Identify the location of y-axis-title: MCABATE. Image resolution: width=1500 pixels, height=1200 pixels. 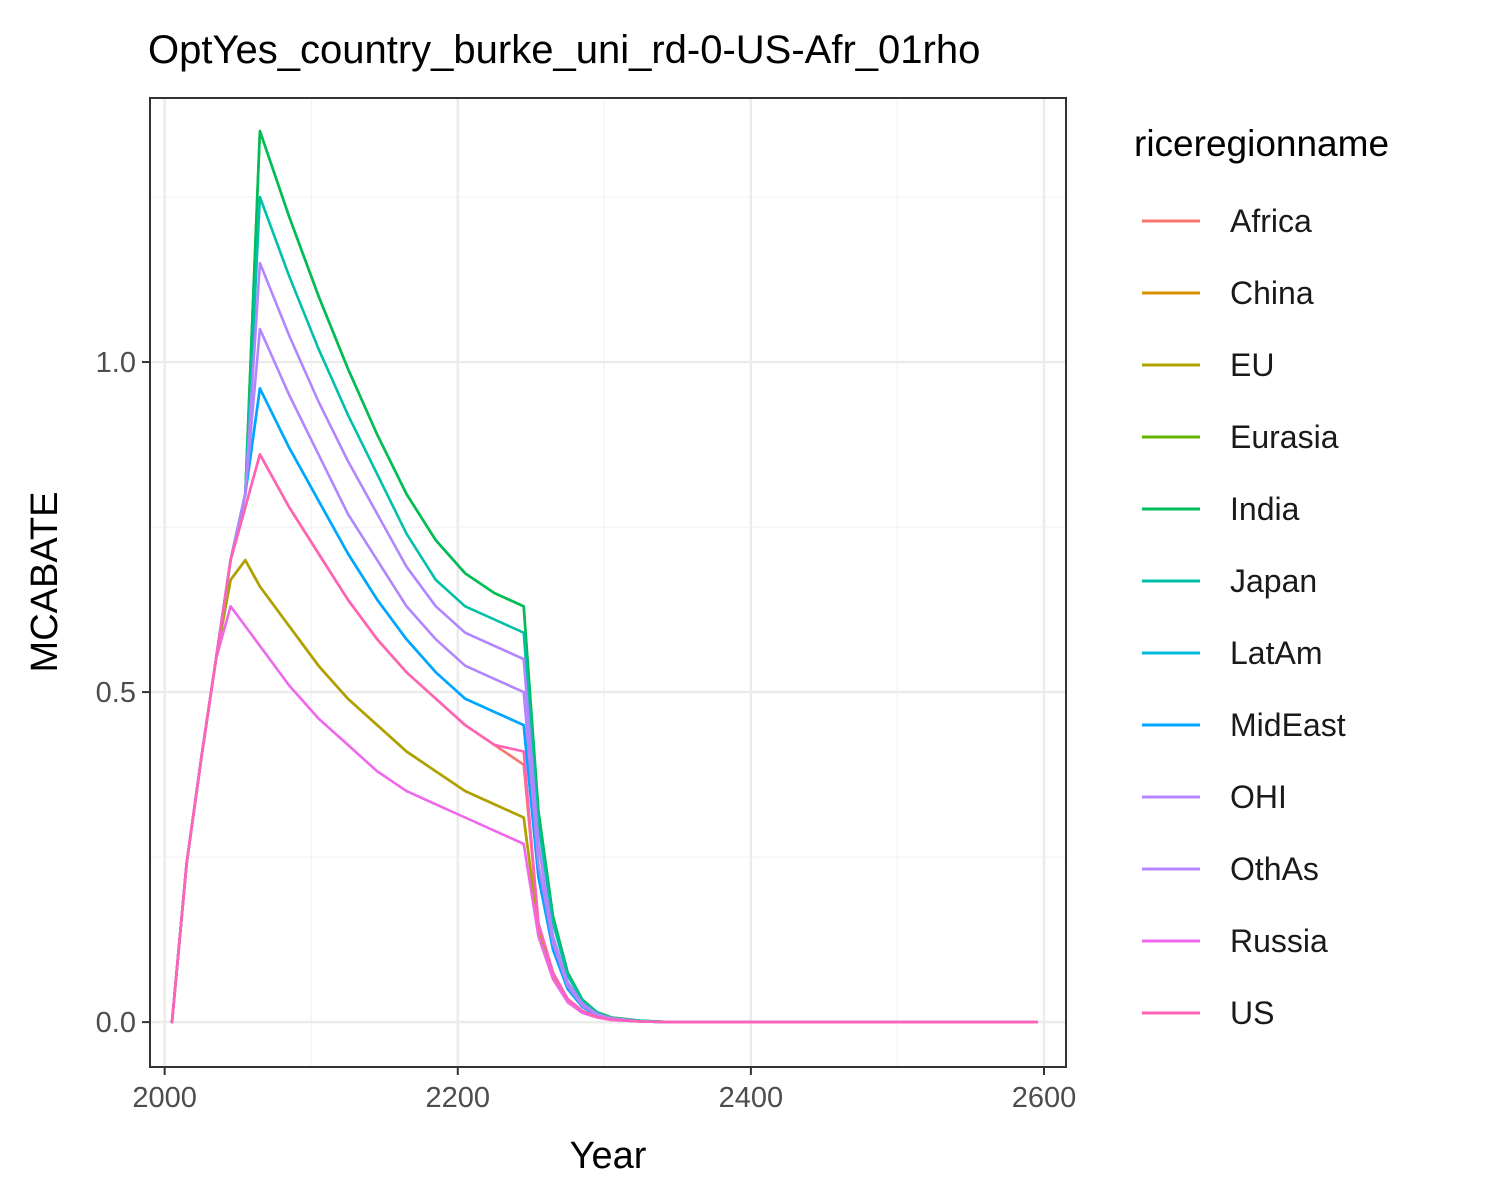
(45, 582).